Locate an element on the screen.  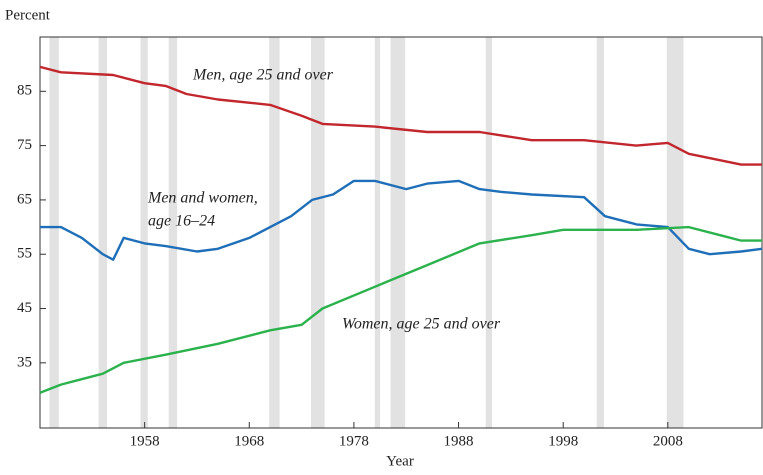
series-label: Women, age 25 and over is located at coordinates (421, 324).